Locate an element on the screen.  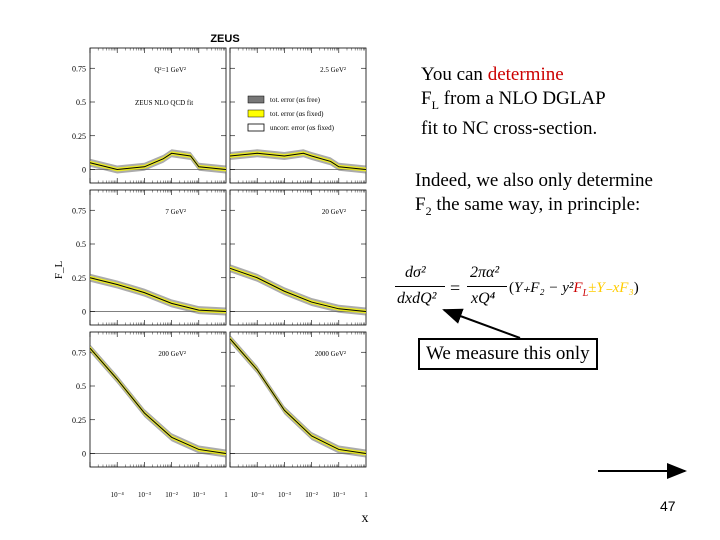
pointer-arrow is located at coordinates (481, 323).